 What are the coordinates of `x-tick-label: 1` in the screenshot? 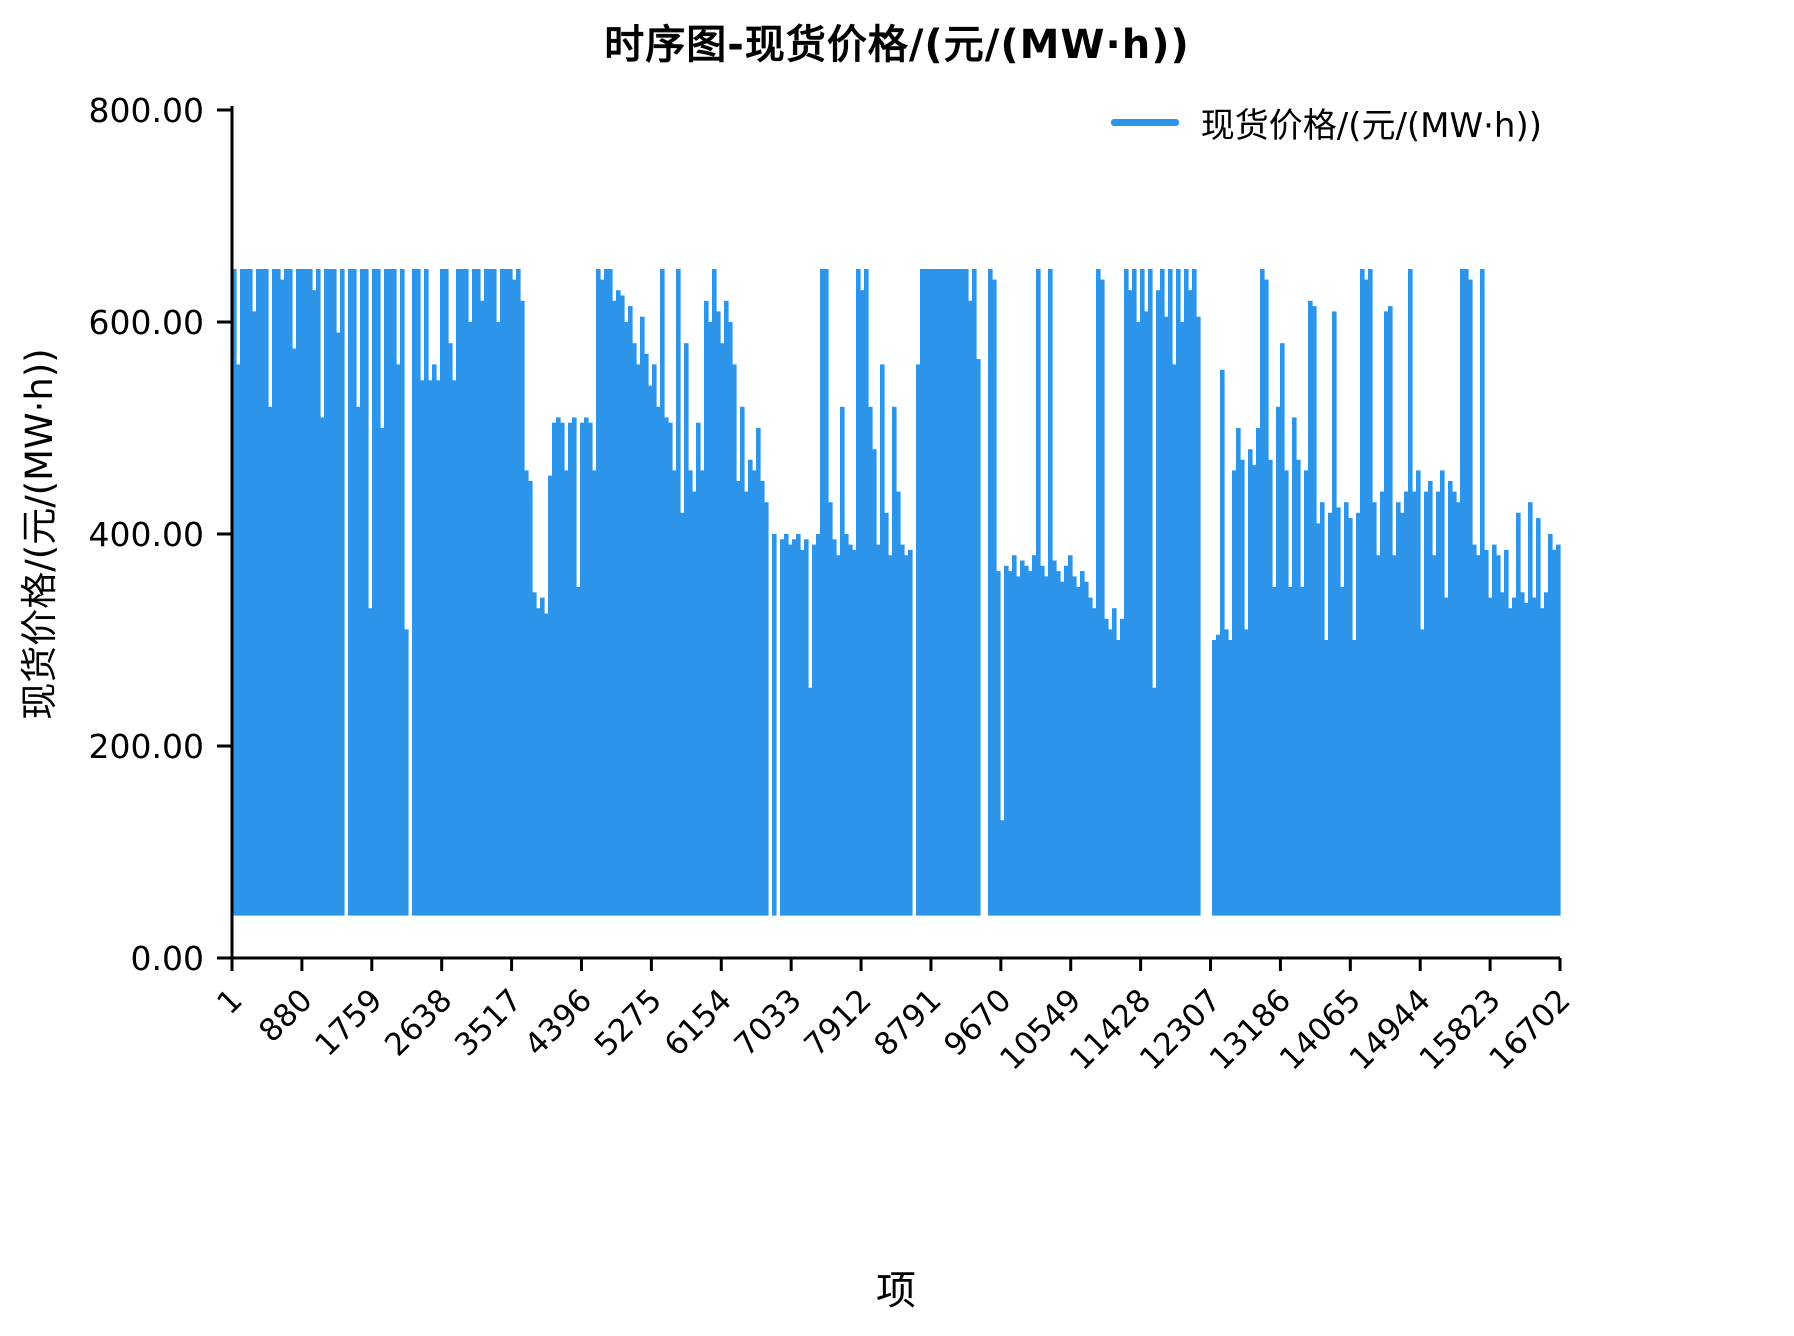 It's located at (229, 1001).